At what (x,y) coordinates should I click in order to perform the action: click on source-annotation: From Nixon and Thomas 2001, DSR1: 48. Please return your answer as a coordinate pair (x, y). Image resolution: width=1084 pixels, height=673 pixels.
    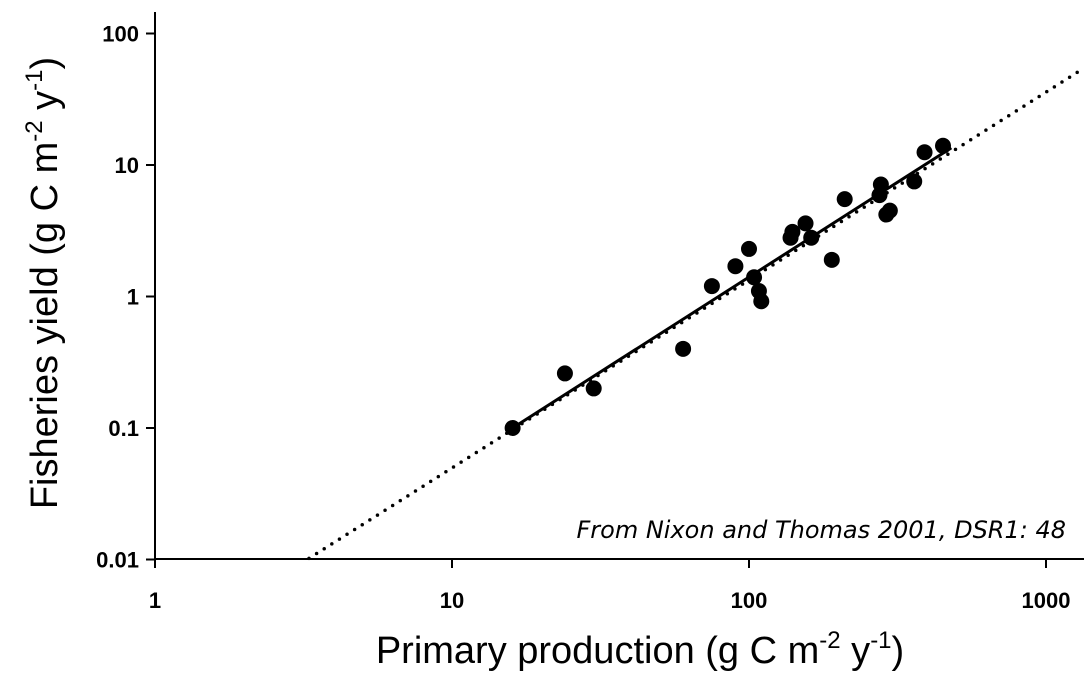
    Looking at the image, I should click on (821, 530).